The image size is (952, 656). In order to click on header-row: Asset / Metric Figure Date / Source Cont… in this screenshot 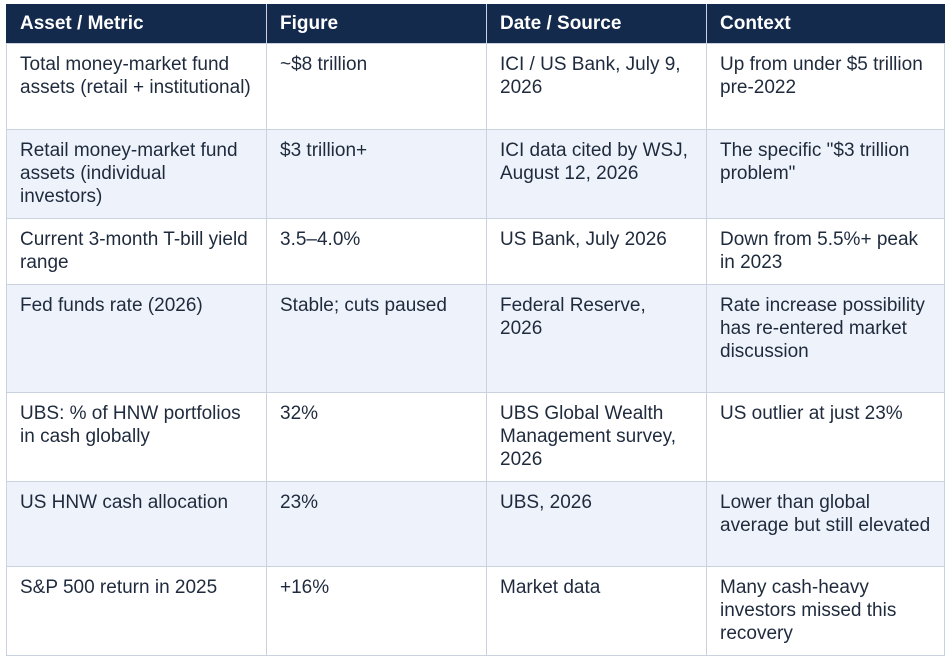, I will do `click(475, 24)`.